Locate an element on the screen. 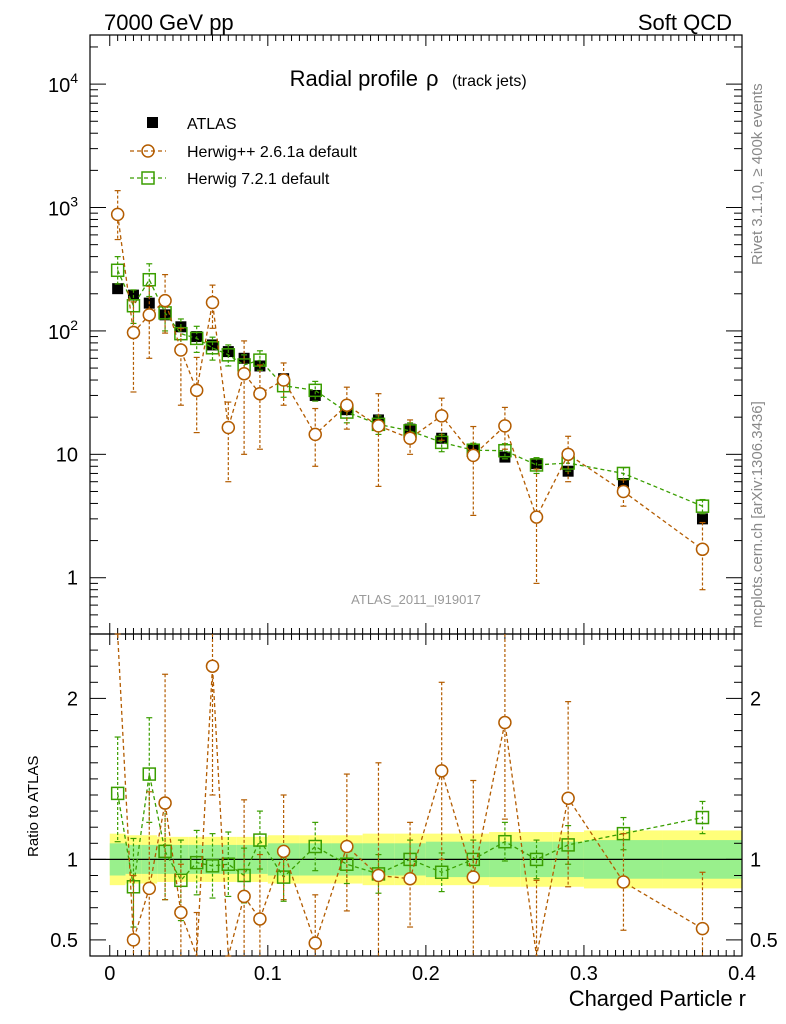  legend-marker-herwig7 is located at coordinates (148, 178).